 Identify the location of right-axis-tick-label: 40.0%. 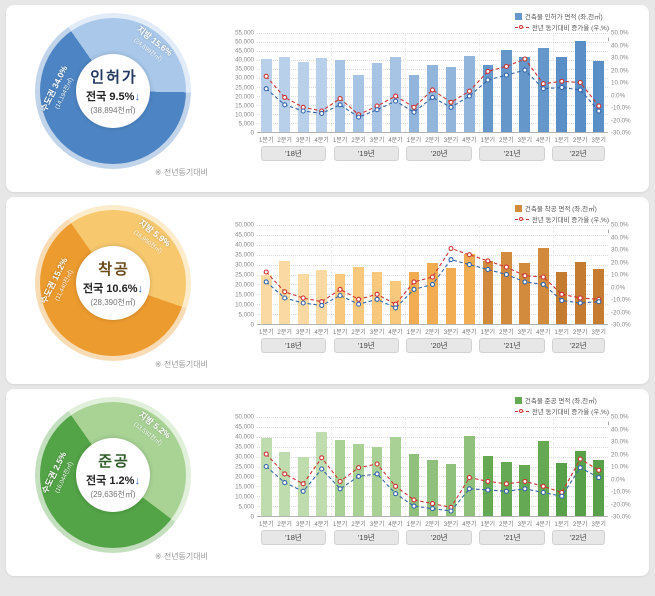
(620, 237).